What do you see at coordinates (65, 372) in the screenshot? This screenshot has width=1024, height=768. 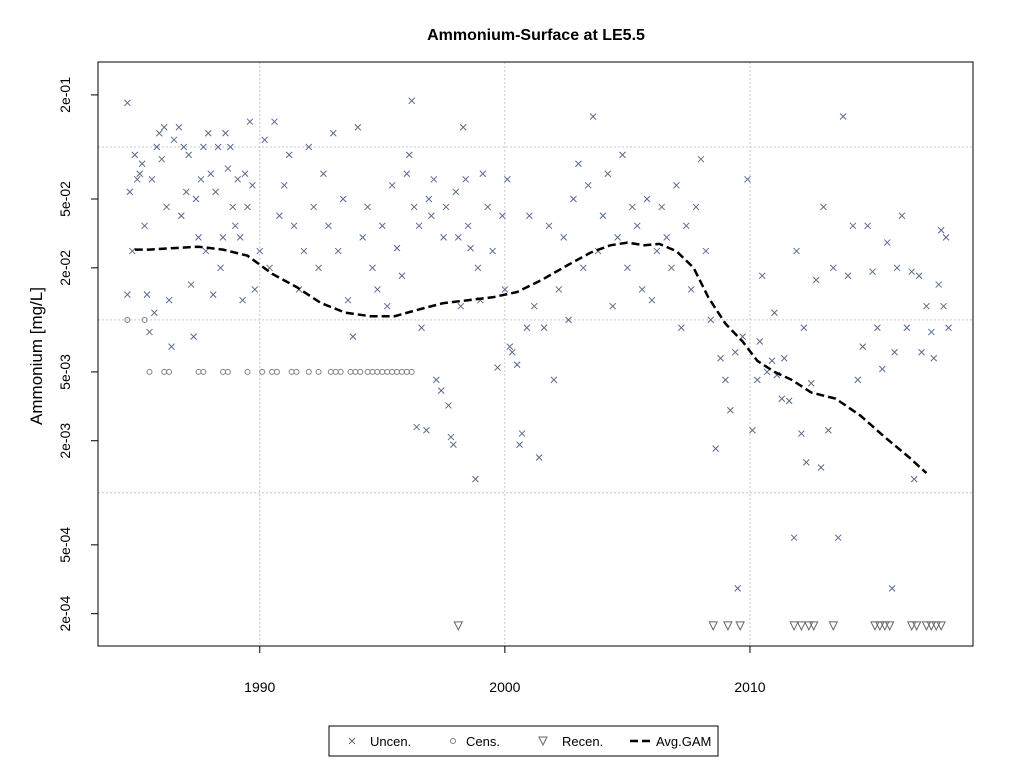 I see `y-tick-label: 5e-03` at bounding box center [65, 372].